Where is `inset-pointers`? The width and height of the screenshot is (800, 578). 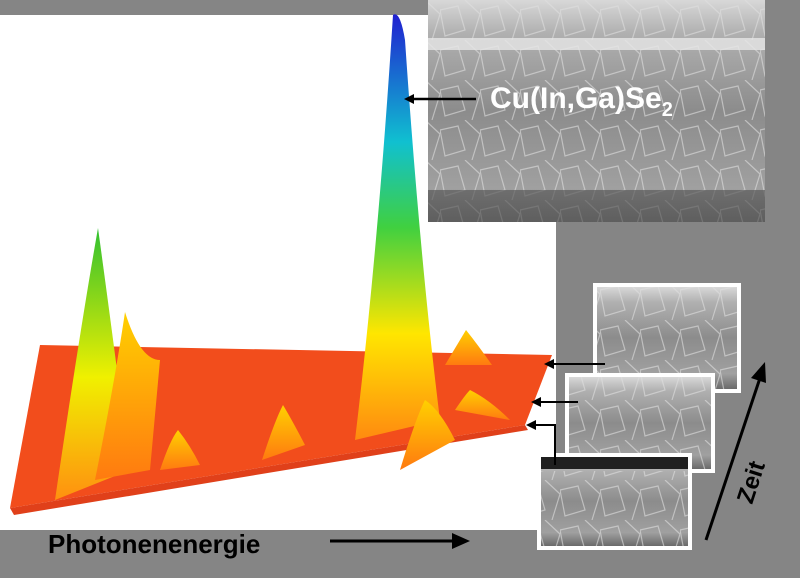 inset-pointers is located at coordinates (569, 414).